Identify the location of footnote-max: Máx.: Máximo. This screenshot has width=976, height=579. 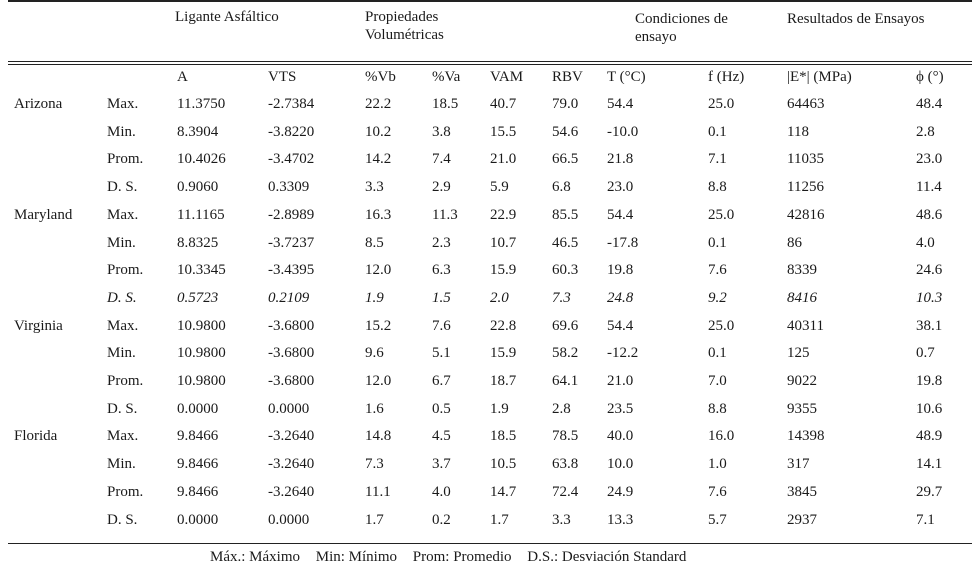
(255, 557).